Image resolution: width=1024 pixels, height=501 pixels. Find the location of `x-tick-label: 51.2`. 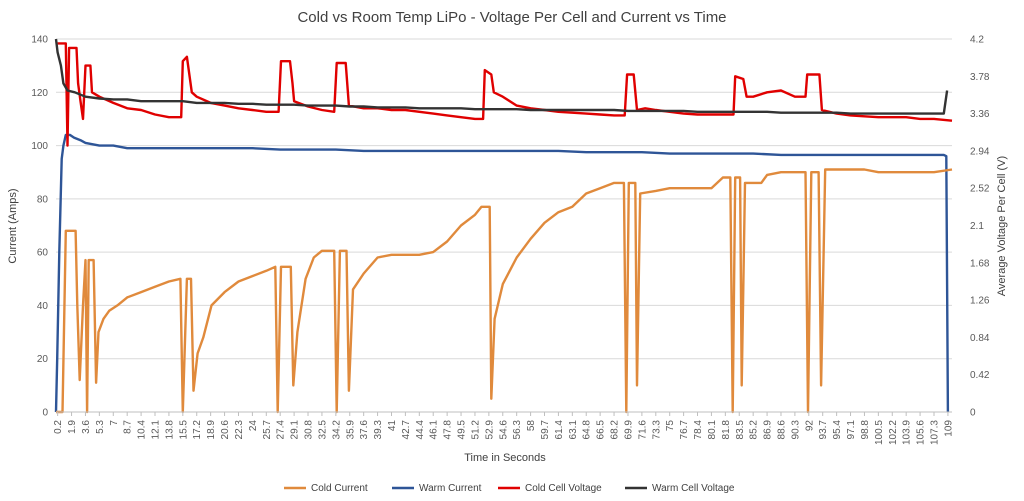

x-tick-label: 51.2 is located at coordinates (475, 430).